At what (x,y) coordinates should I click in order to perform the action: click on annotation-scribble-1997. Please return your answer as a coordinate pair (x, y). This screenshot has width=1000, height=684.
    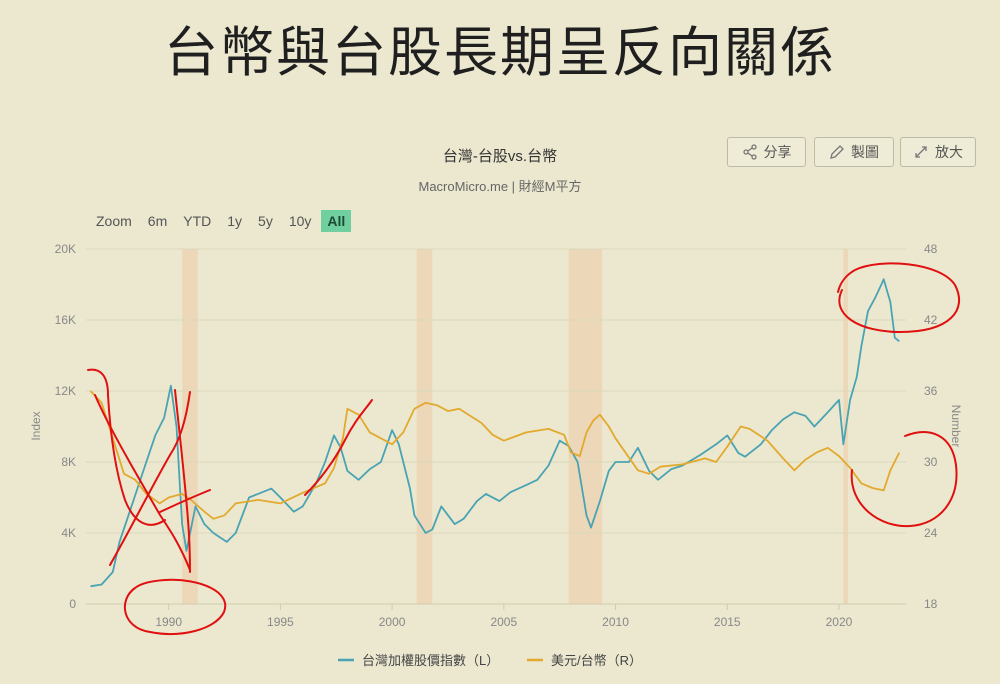
    Looking at the image, I should click on (338, 447).